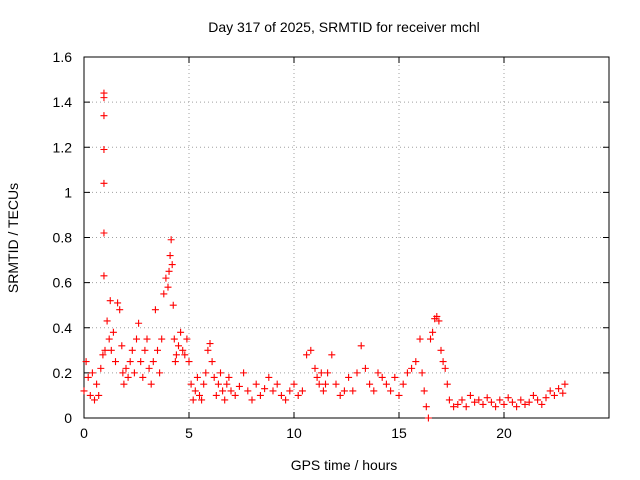 Image resolution: width=640 pixels, height=480 pixels. Describe the element at coordinates (399, 433) in the screenshot. I see `x-tick-label: 15` at that location.